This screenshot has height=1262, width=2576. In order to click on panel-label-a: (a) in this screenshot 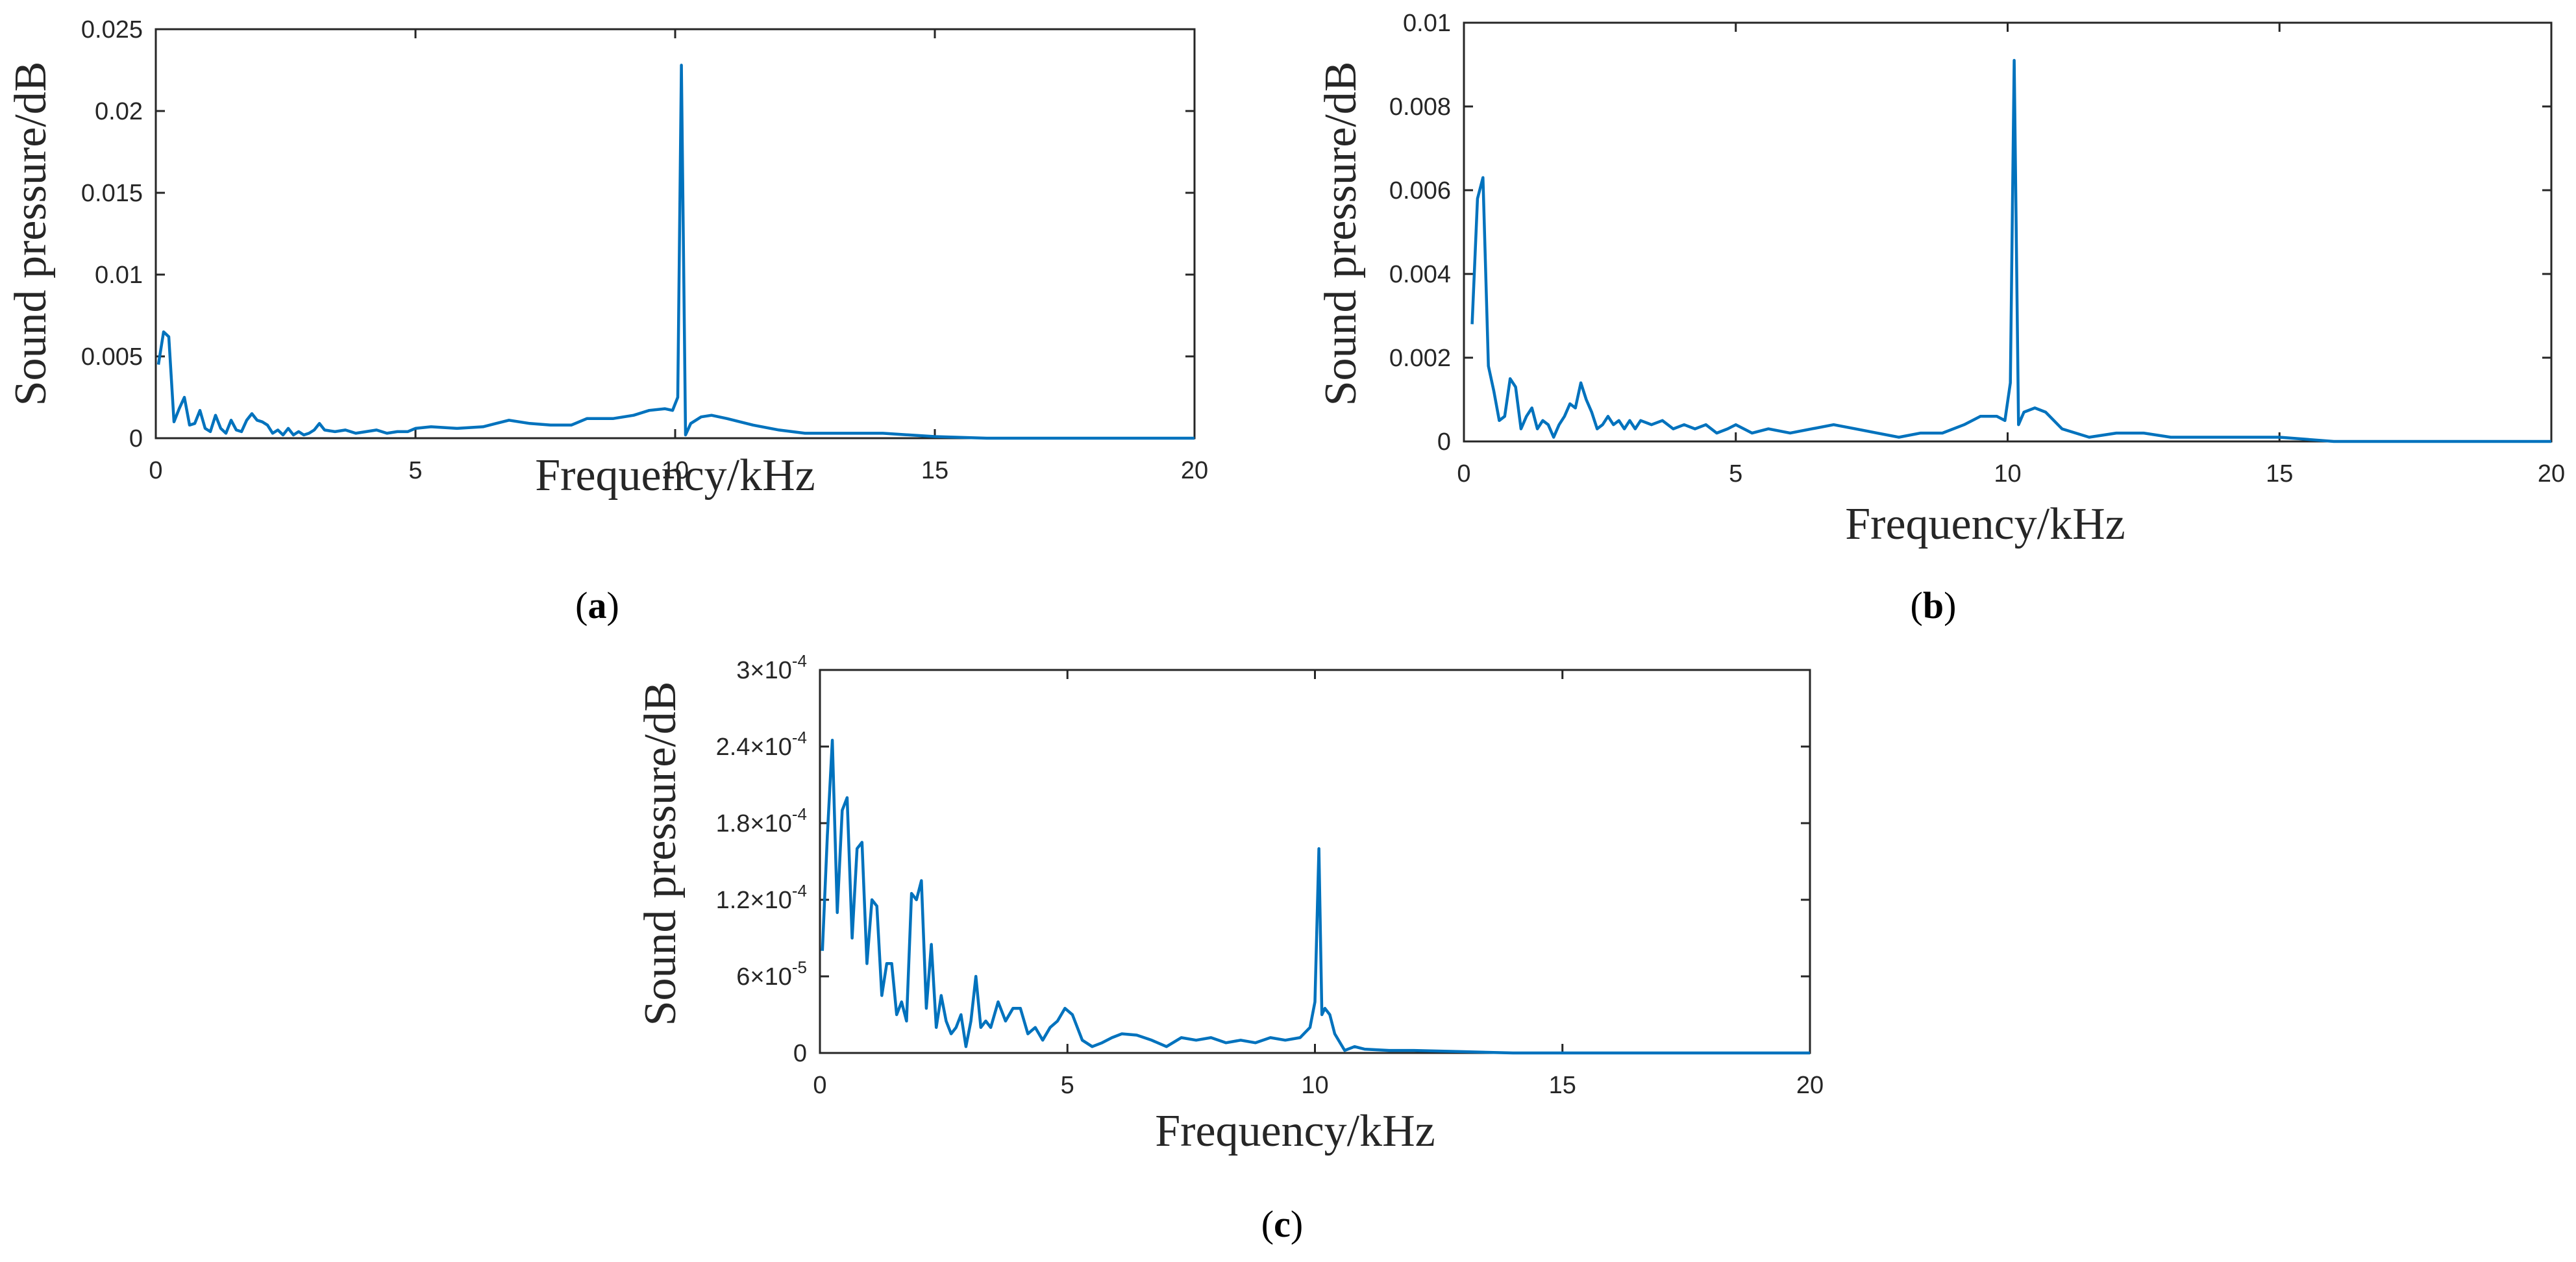, I will do `click(597, 605)`.